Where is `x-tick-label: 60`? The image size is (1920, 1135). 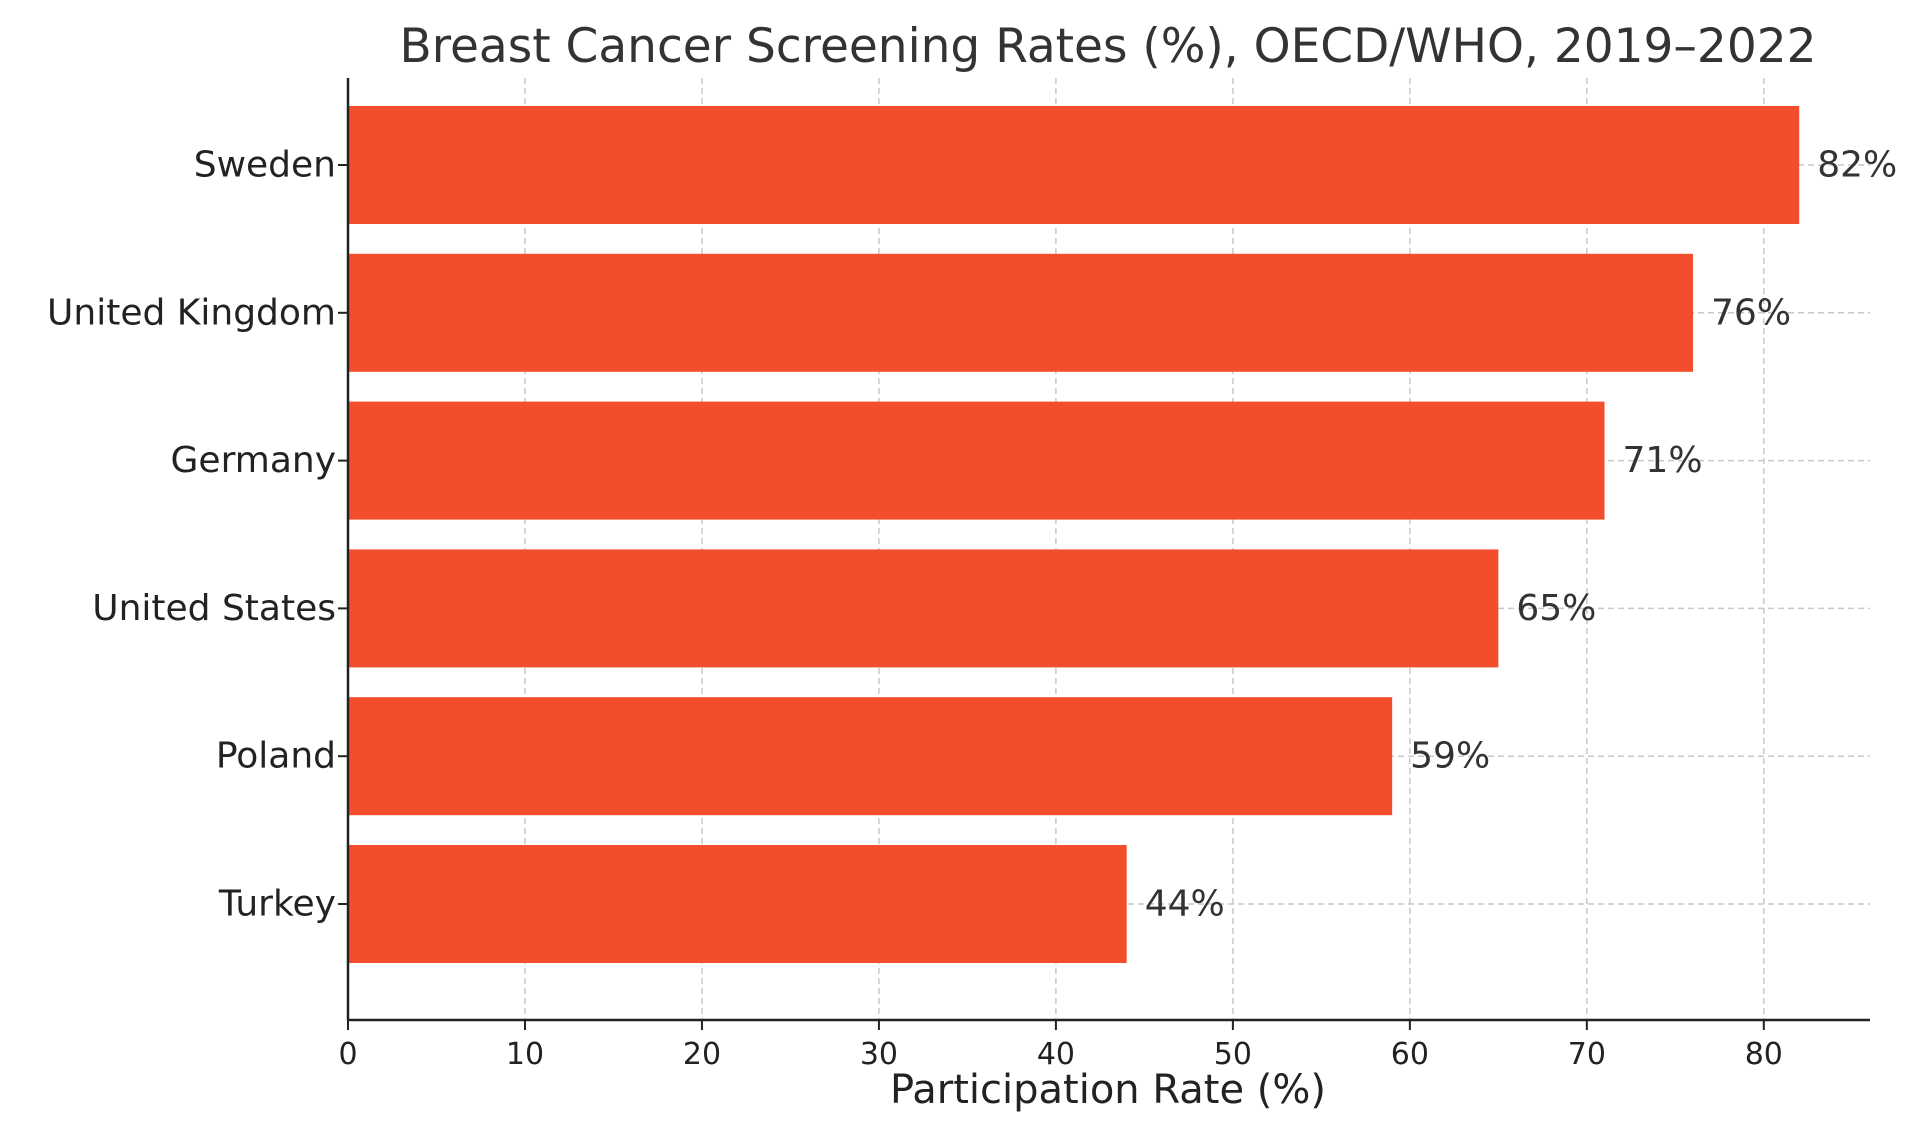
x-tick-label: 60 is located at coordinates (1410, 1054).